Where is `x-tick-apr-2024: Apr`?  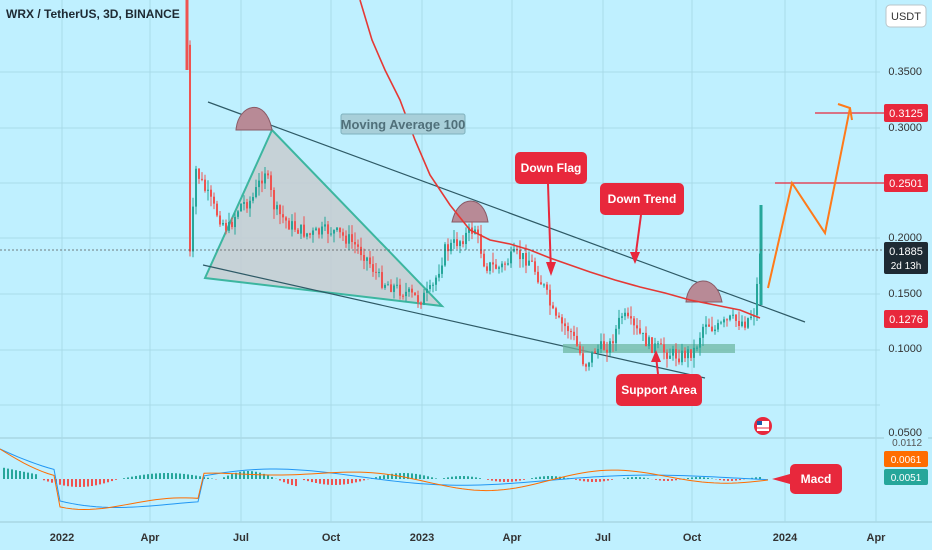
x-tick-apr-2024: Apr is located at coordinates (877, 538).